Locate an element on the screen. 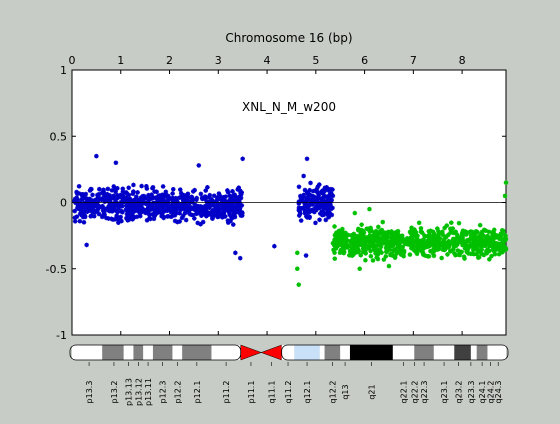 The height and width of the screenshot is (424, 560). band-label: q23.2 is located at coordinates (459, 392).